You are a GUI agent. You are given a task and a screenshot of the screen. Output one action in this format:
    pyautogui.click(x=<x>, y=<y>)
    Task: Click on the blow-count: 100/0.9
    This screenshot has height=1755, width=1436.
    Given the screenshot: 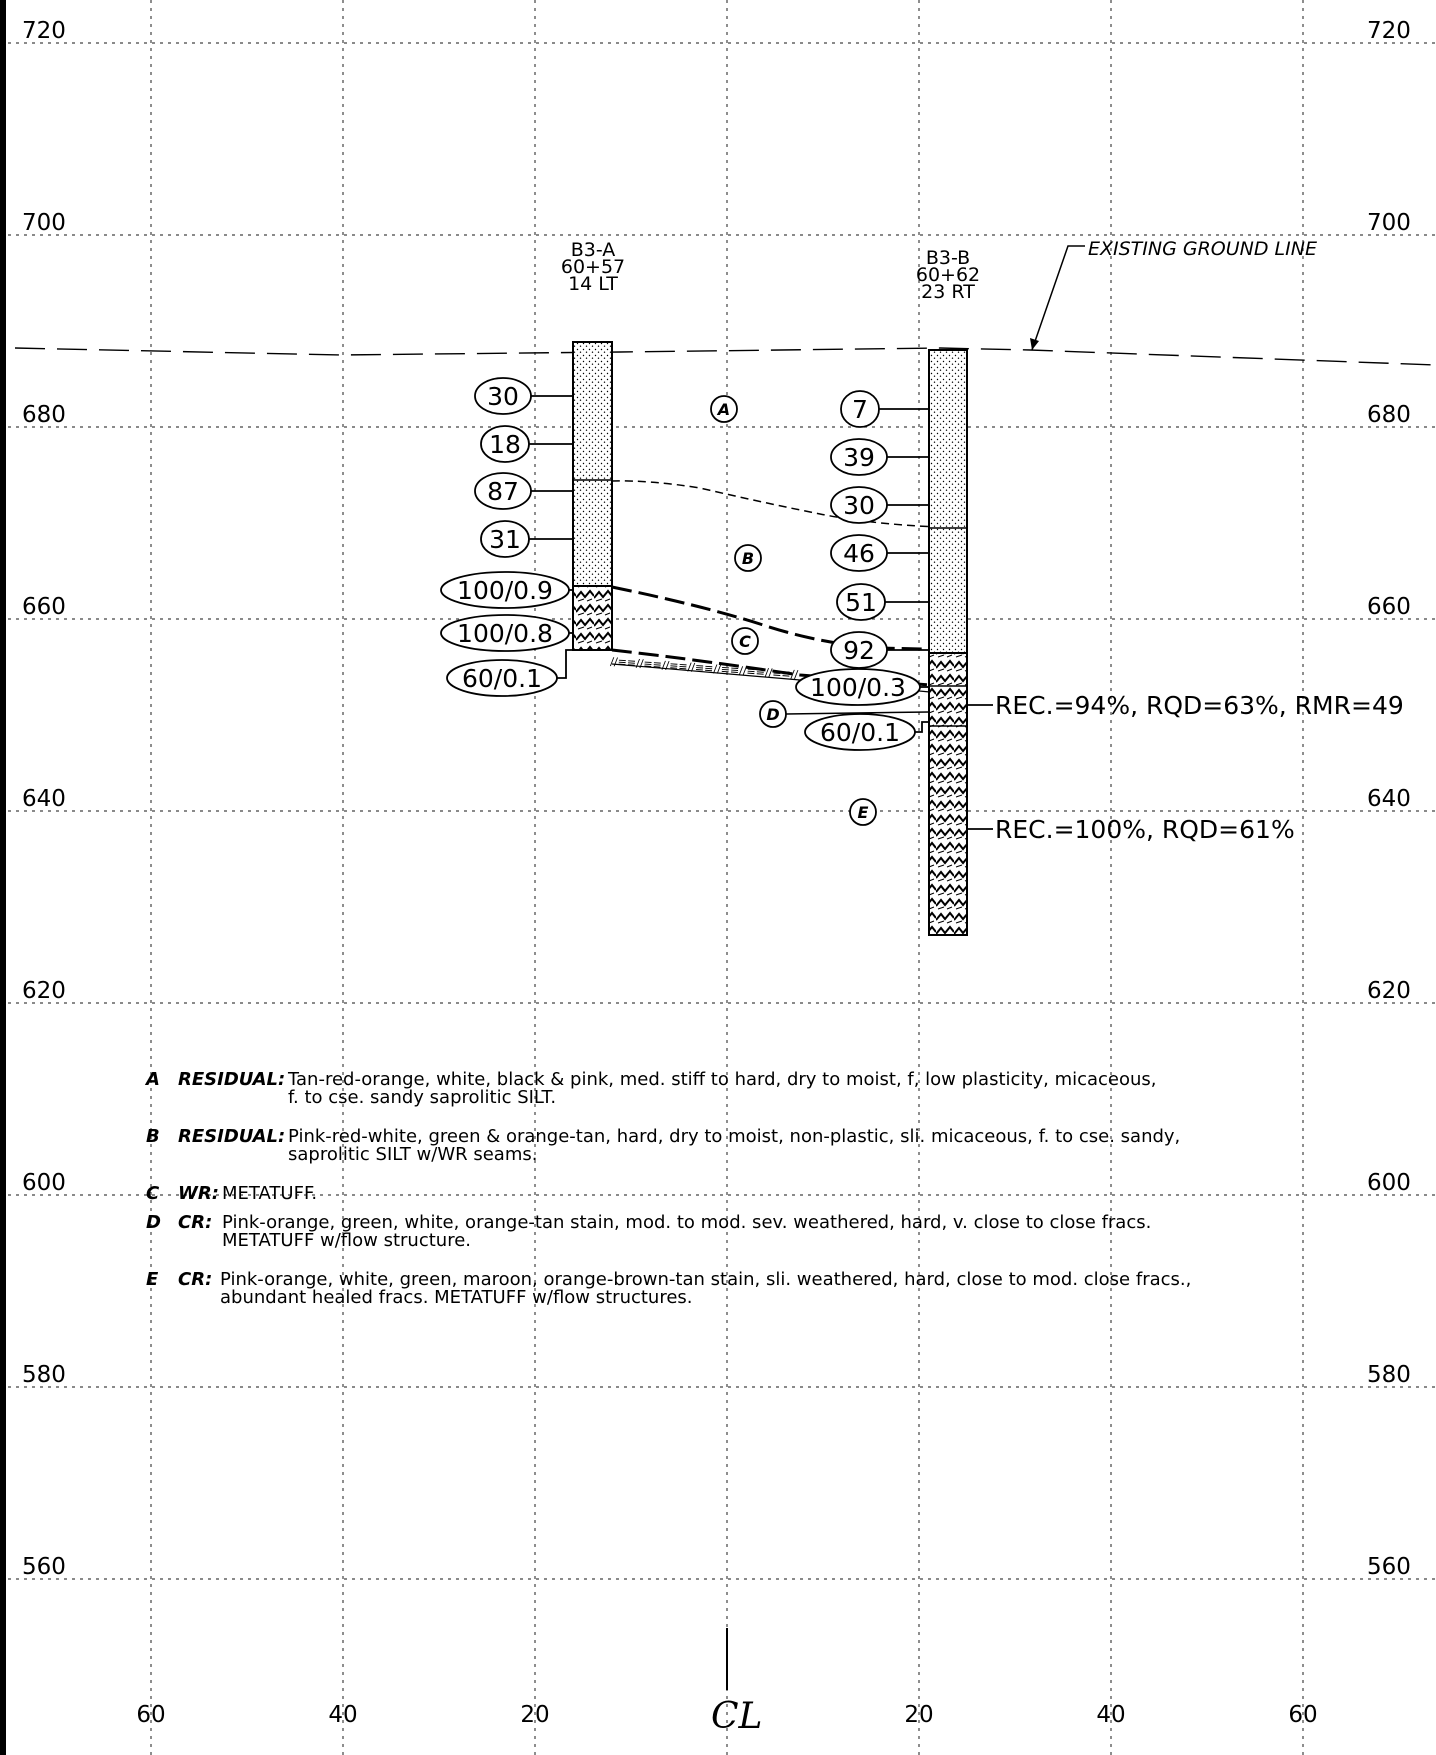 What is the action you would take?
    pyautogui.click(x=506, y=590)
    